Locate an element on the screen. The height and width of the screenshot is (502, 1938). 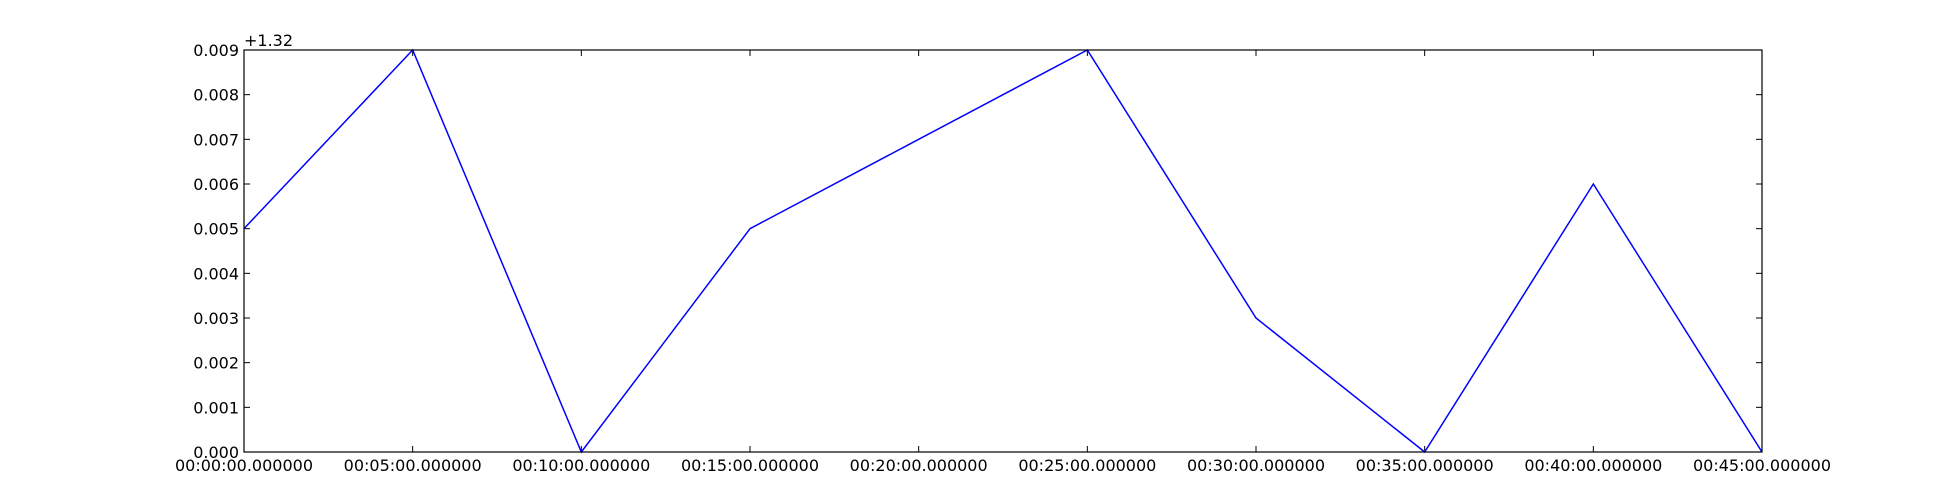
x-tick-label: 00:05:00.000000 is located at coordinates (413, 465).